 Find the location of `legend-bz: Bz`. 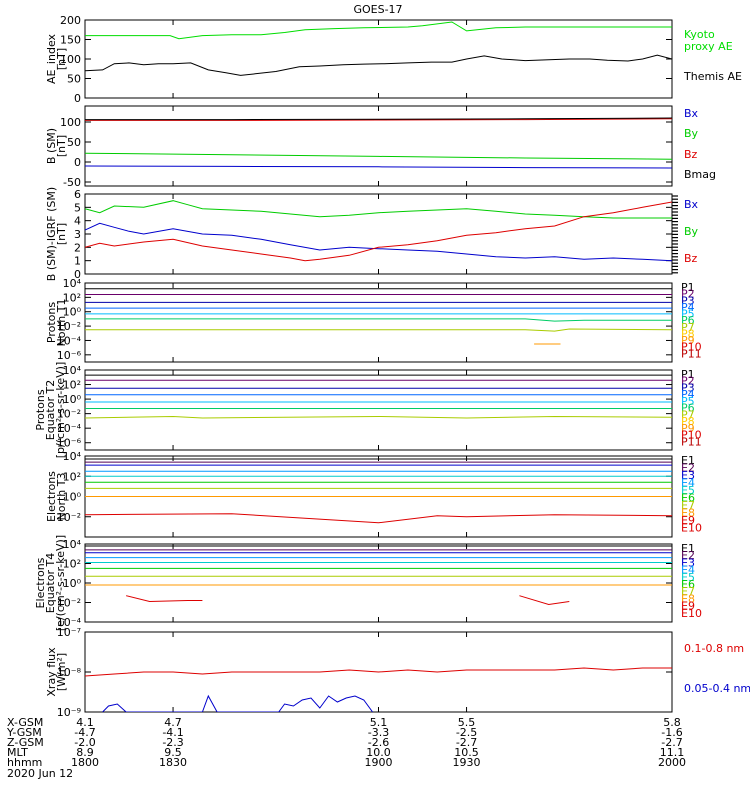

legend-bz: Bz is located at coordinates (691, 258).